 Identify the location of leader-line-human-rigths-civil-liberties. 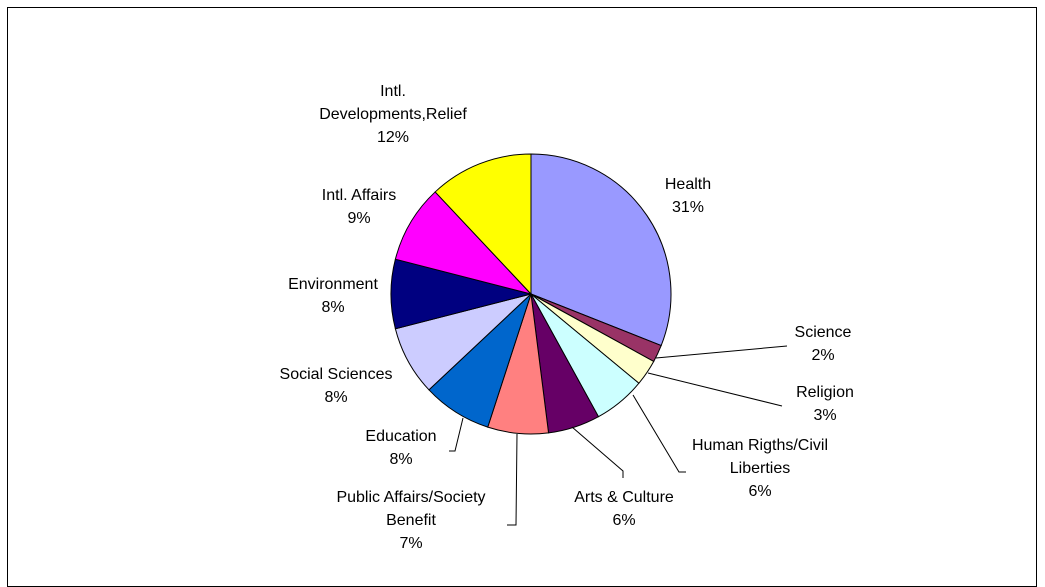
(659, 433).